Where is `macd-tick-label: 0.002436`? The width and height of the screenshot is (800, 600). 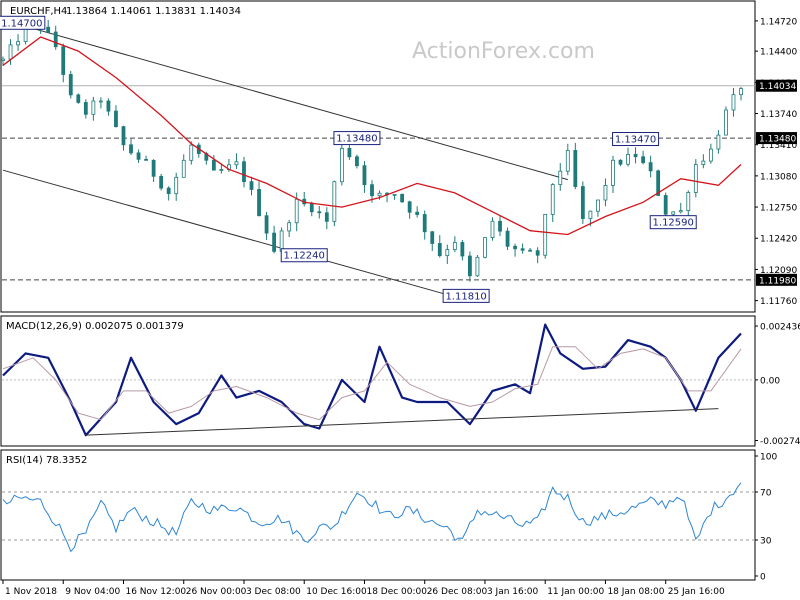 macd-tick-label: 0.002436 is located at coordinates (780, 328).